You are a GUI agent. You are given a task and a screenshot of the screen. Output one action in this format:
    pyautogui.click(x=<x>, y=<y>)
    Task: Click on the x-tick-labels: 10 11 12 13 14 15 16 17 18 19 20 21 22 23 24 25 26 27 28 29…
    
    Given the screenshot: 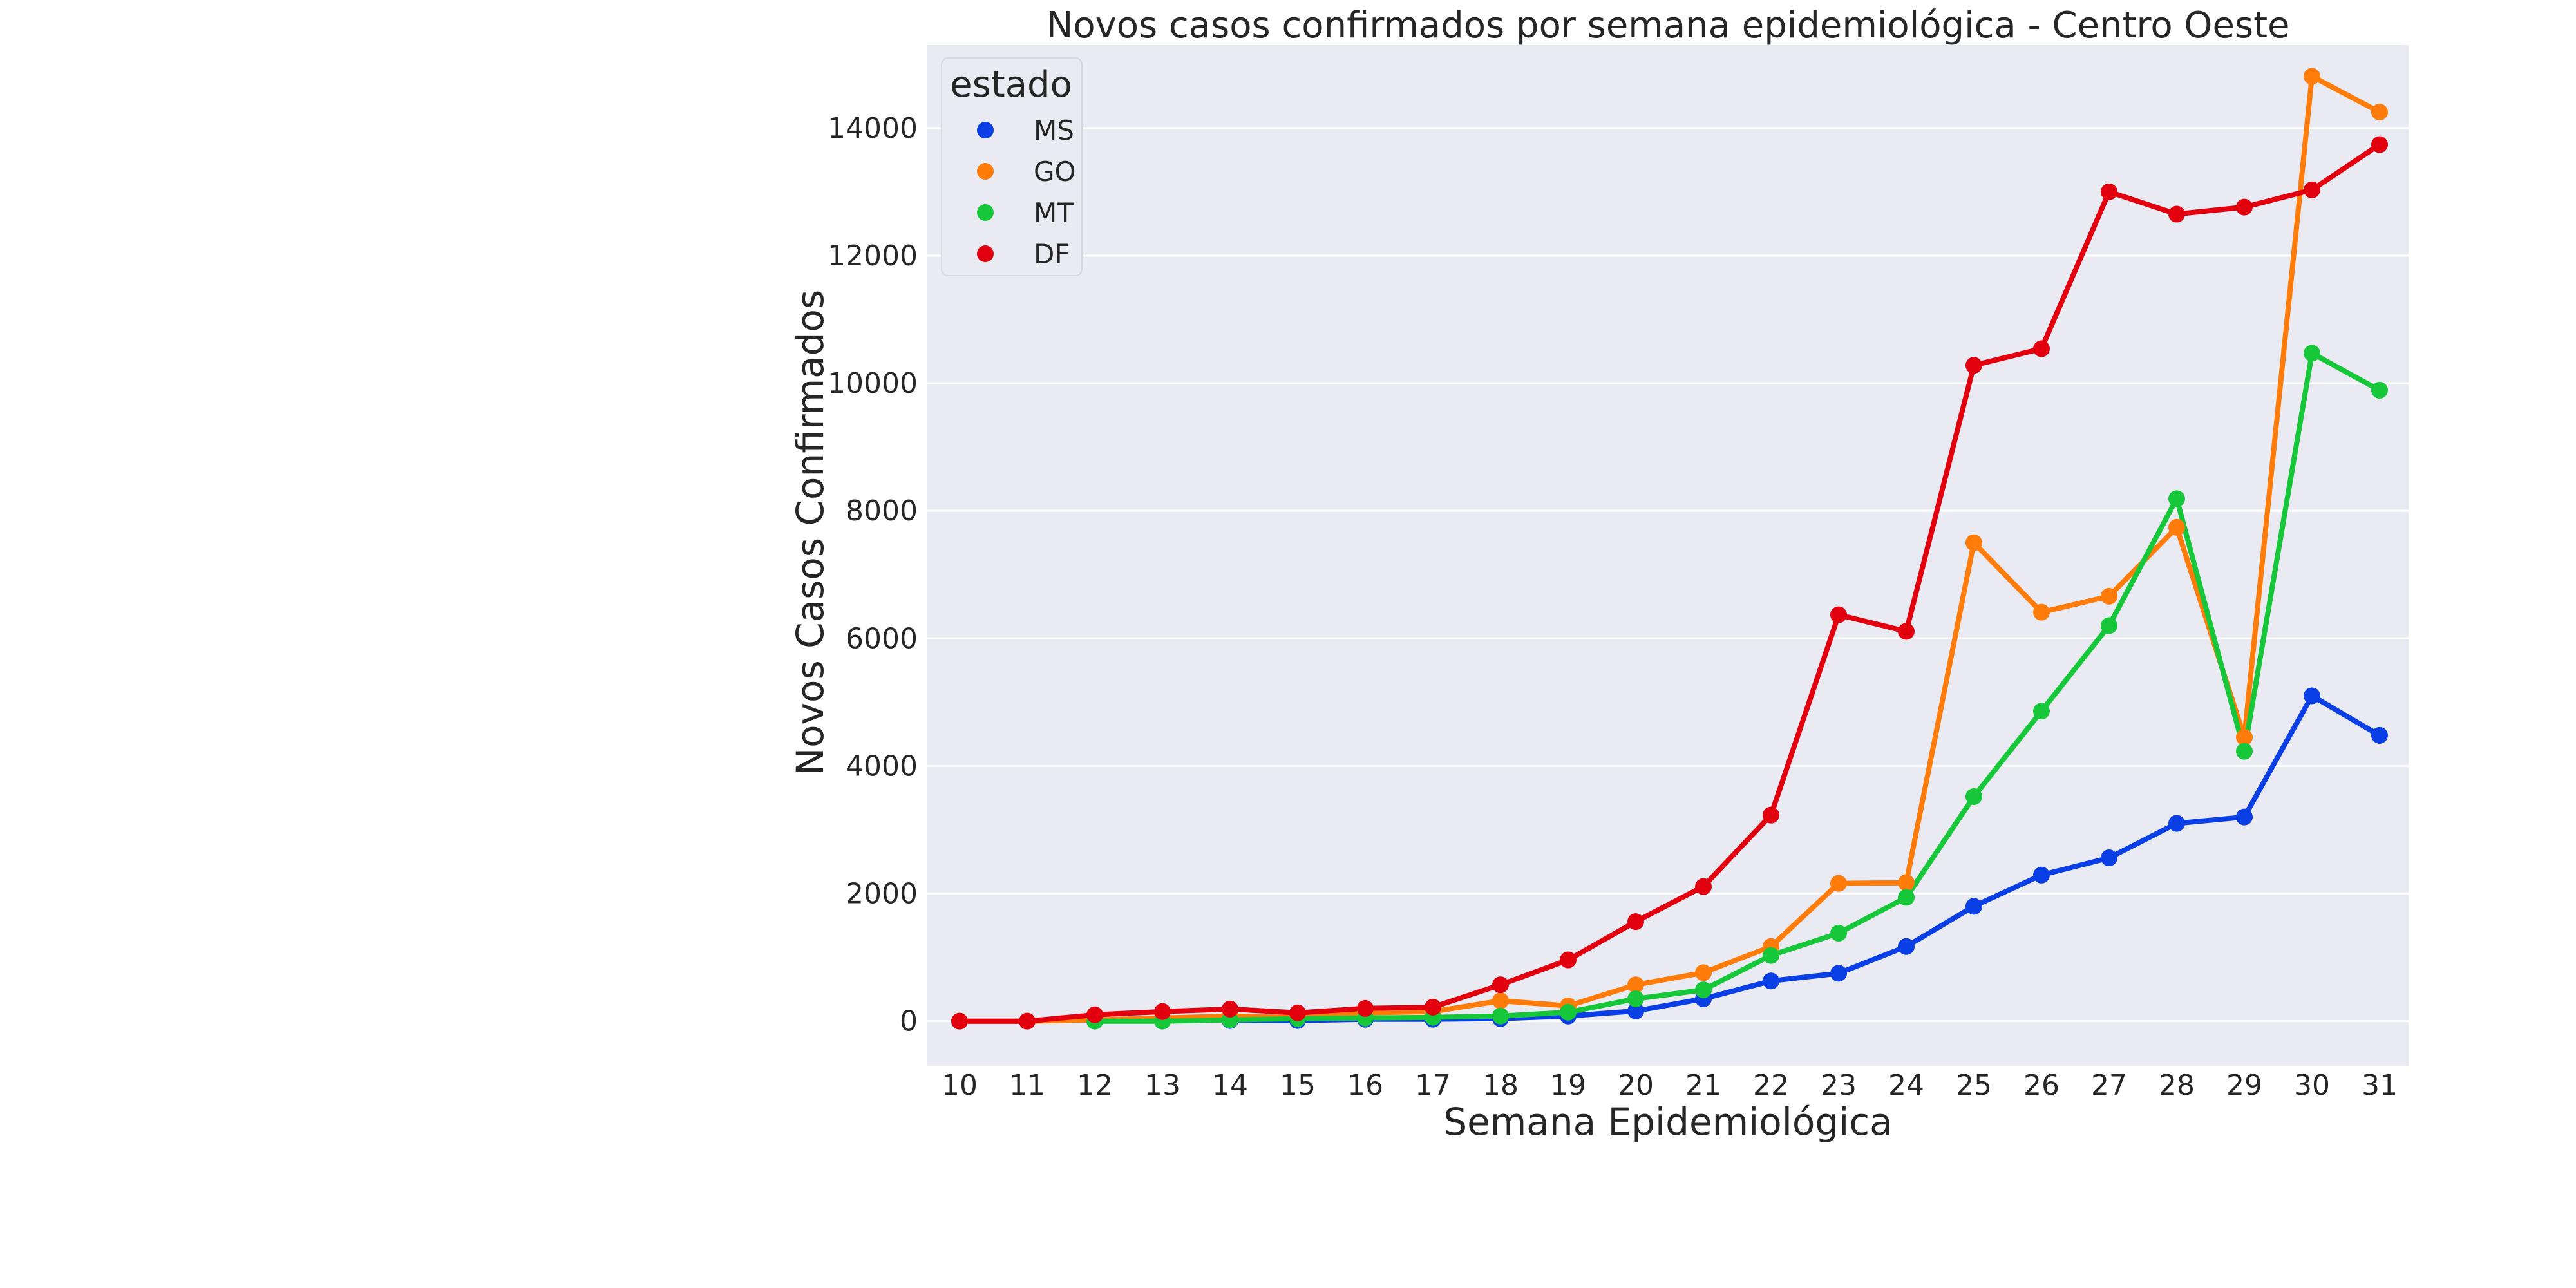 What is the action you would take?
    pyautogui.click(x=1670, y=1085)
    